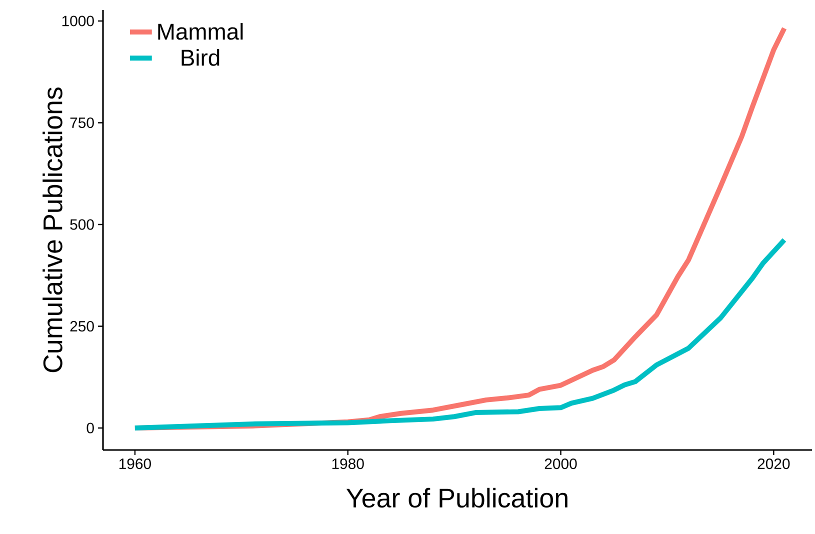 This screenshot has height=534, width=815. I want to click on y-tick-label: 500, so click(82, 224).